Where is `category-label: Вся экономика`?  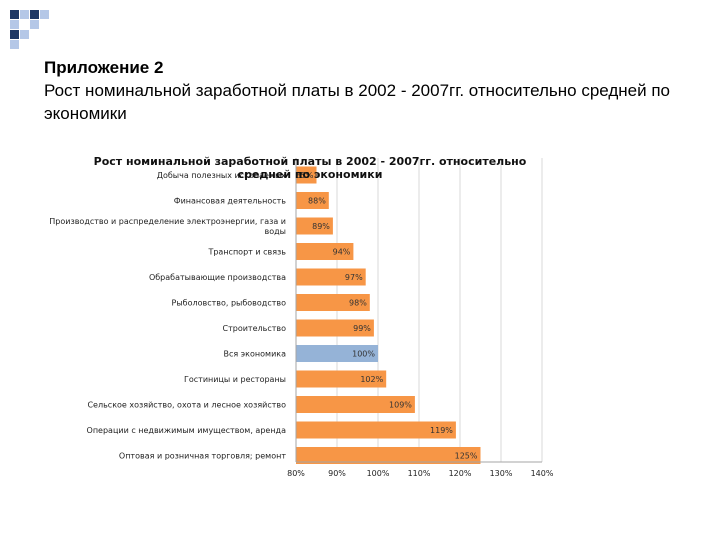 category-label: Вся экономика is located at coordinates (255, 354).